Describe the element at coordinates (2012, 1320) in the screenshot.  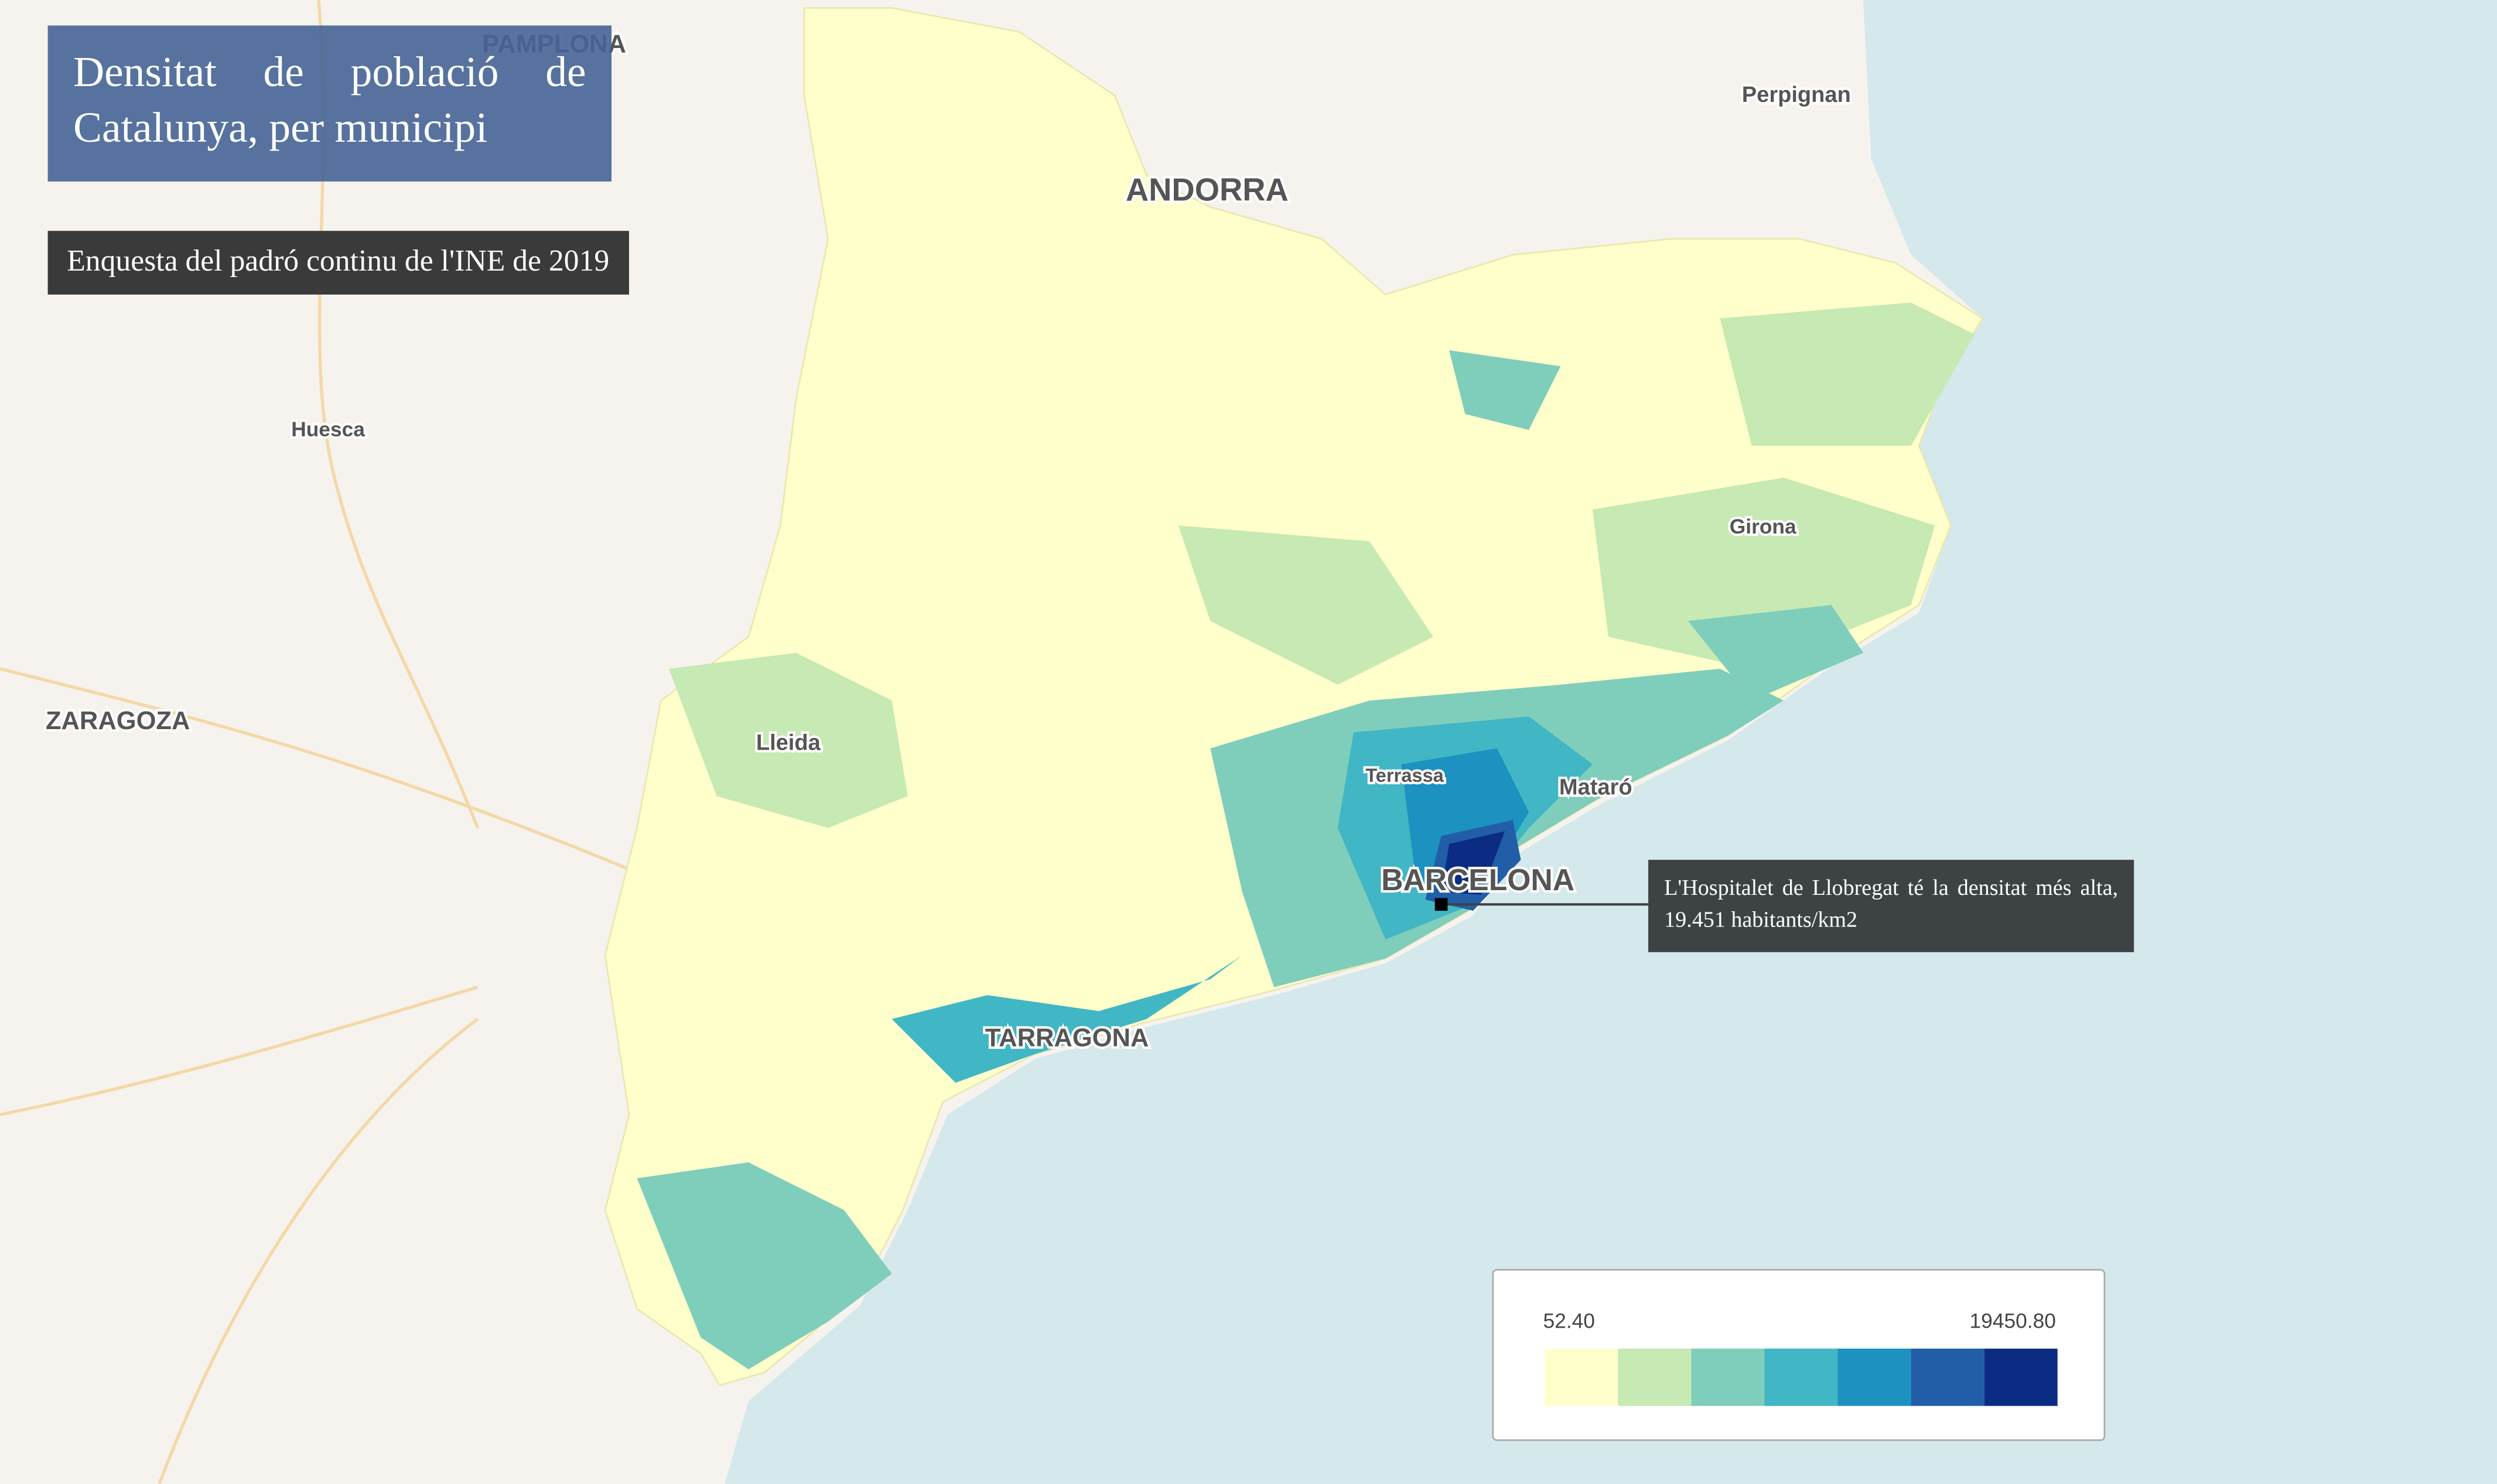
I see `legend-max-label: 19450.80` at that location.